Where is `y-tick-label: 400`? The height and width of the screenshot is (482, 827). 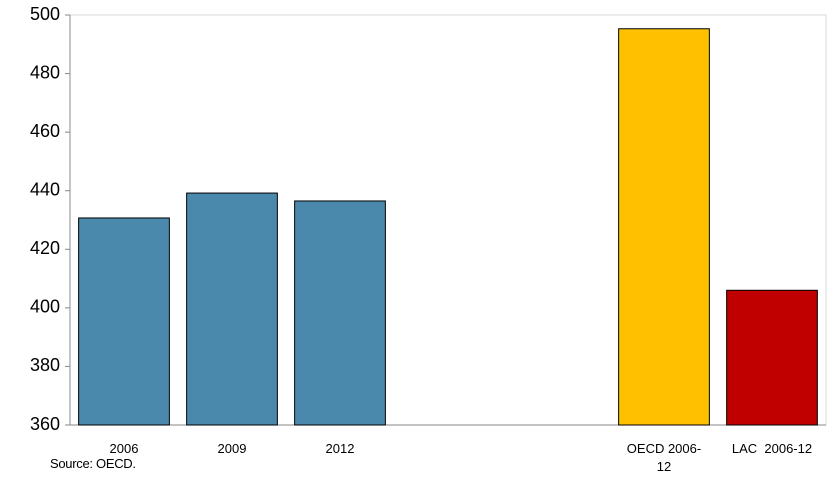 y-tick-label: 400 is located at coordinates (45, 307).